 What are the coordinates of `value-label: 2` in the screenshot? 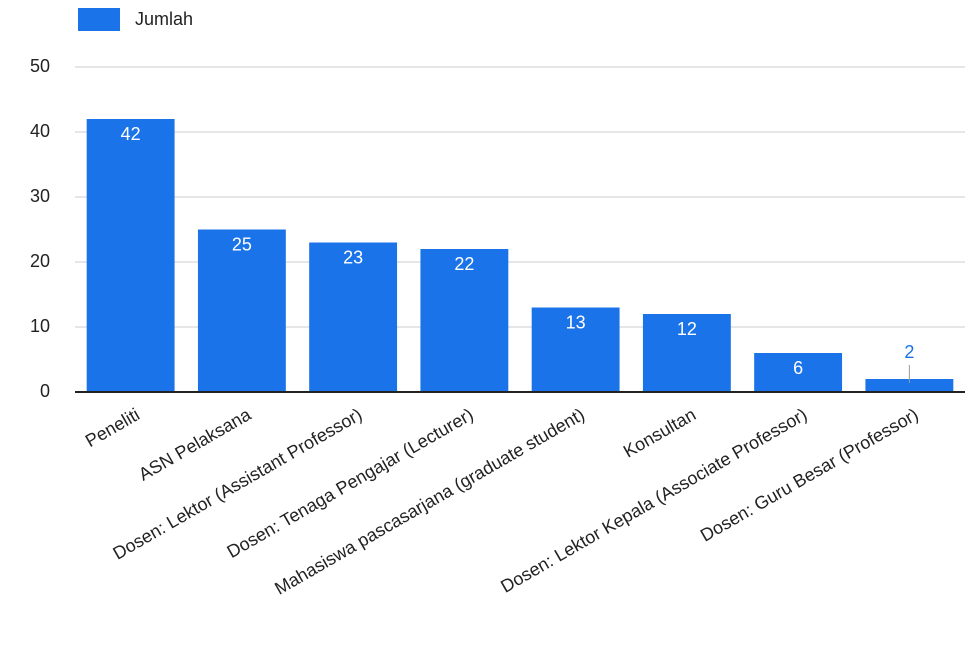 It's located at (909, 352).